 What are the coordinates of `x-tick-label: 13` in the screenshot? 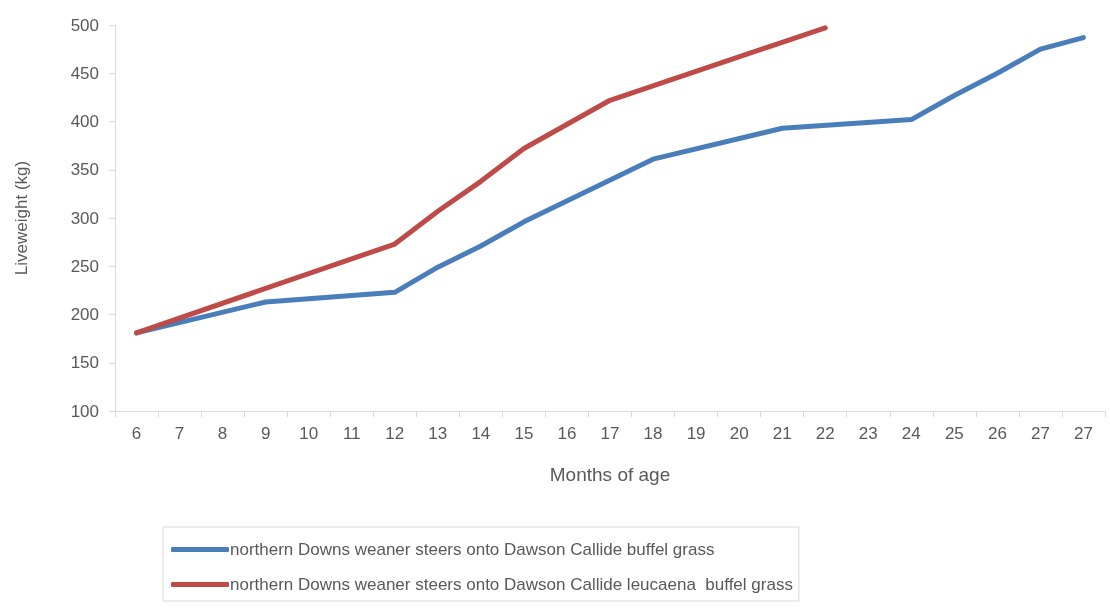 It's located at (438, 433).